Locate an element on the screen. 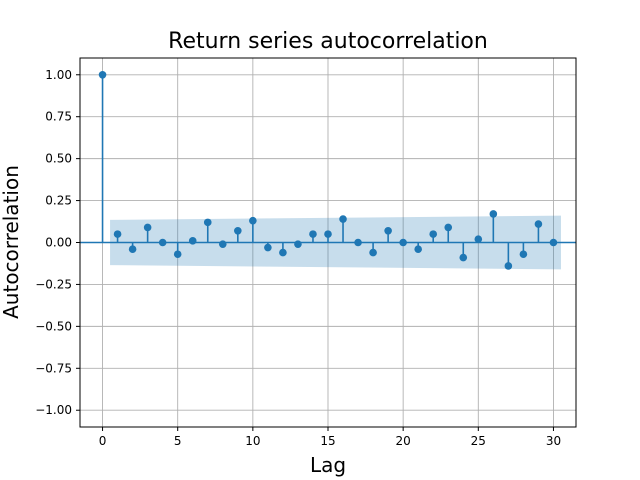  y-ticks: 1.00 0.75 0.50 0.25 0.00 −0.25 −0.50 −0.75 −1.00 is located at coordinates (57, 242).